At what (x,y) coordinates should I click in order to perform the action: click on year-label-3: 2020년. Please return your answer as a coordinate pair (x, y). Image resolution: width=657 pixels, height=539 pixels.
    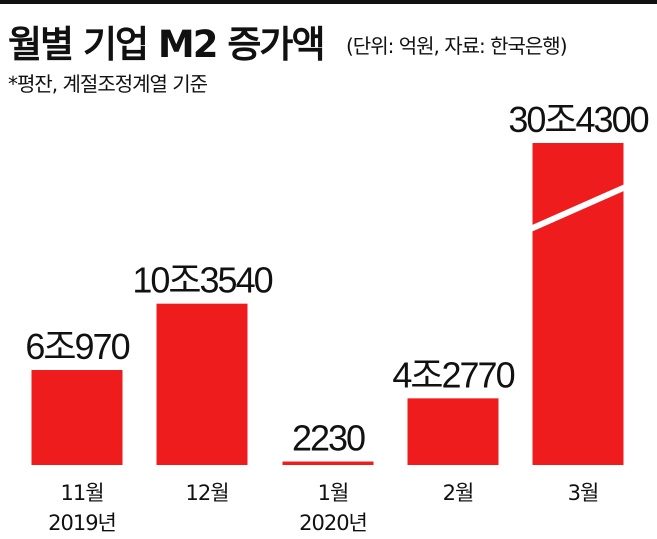
    Looking at the image, I should click on (333, 523).